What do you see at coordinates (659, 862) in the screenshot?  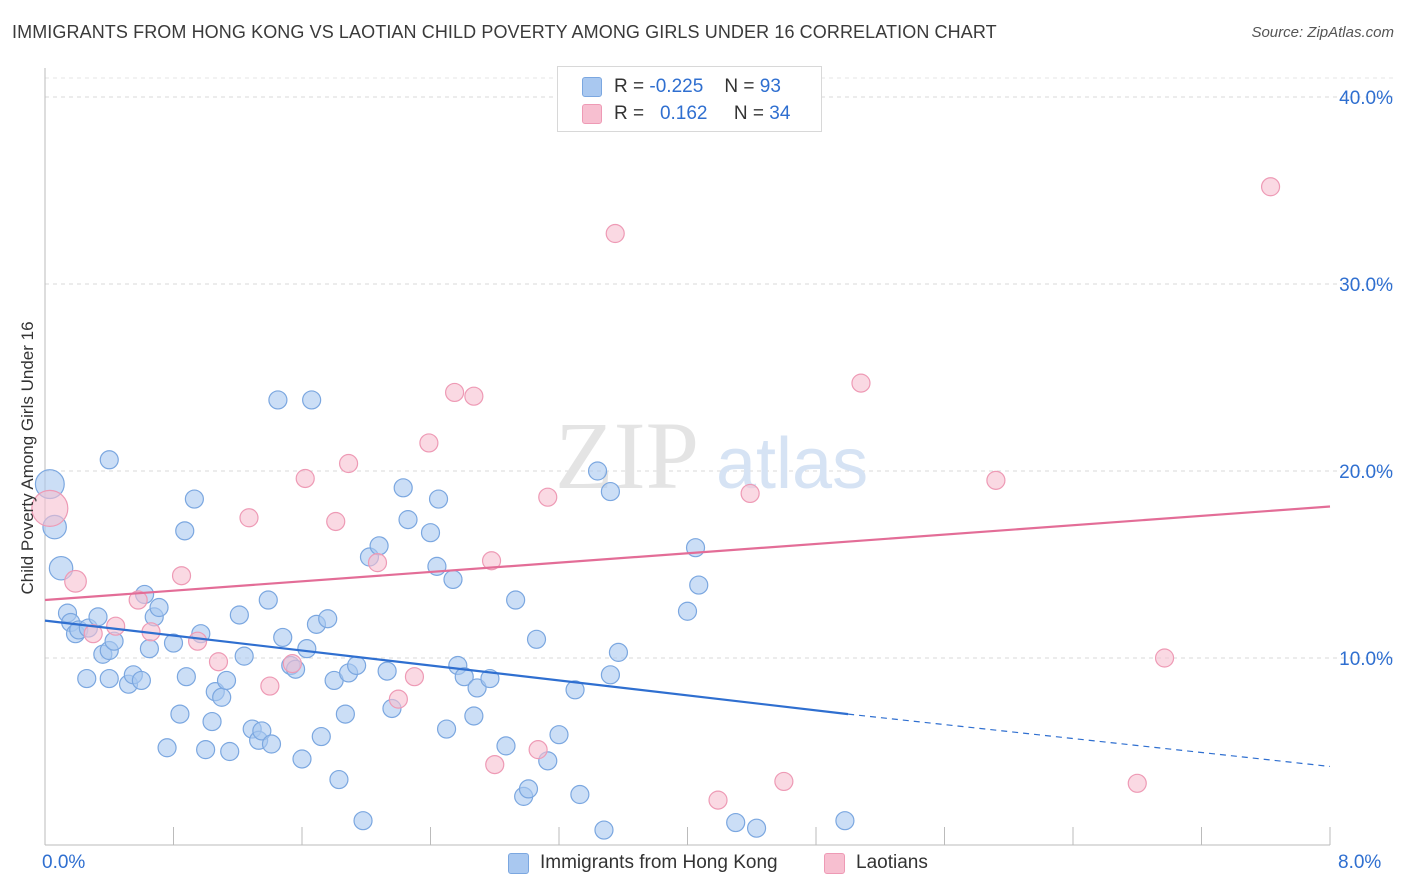 I see `legend-label-hong-kong: Immigrants from Hong Kong` at bounding box center [659, 862].